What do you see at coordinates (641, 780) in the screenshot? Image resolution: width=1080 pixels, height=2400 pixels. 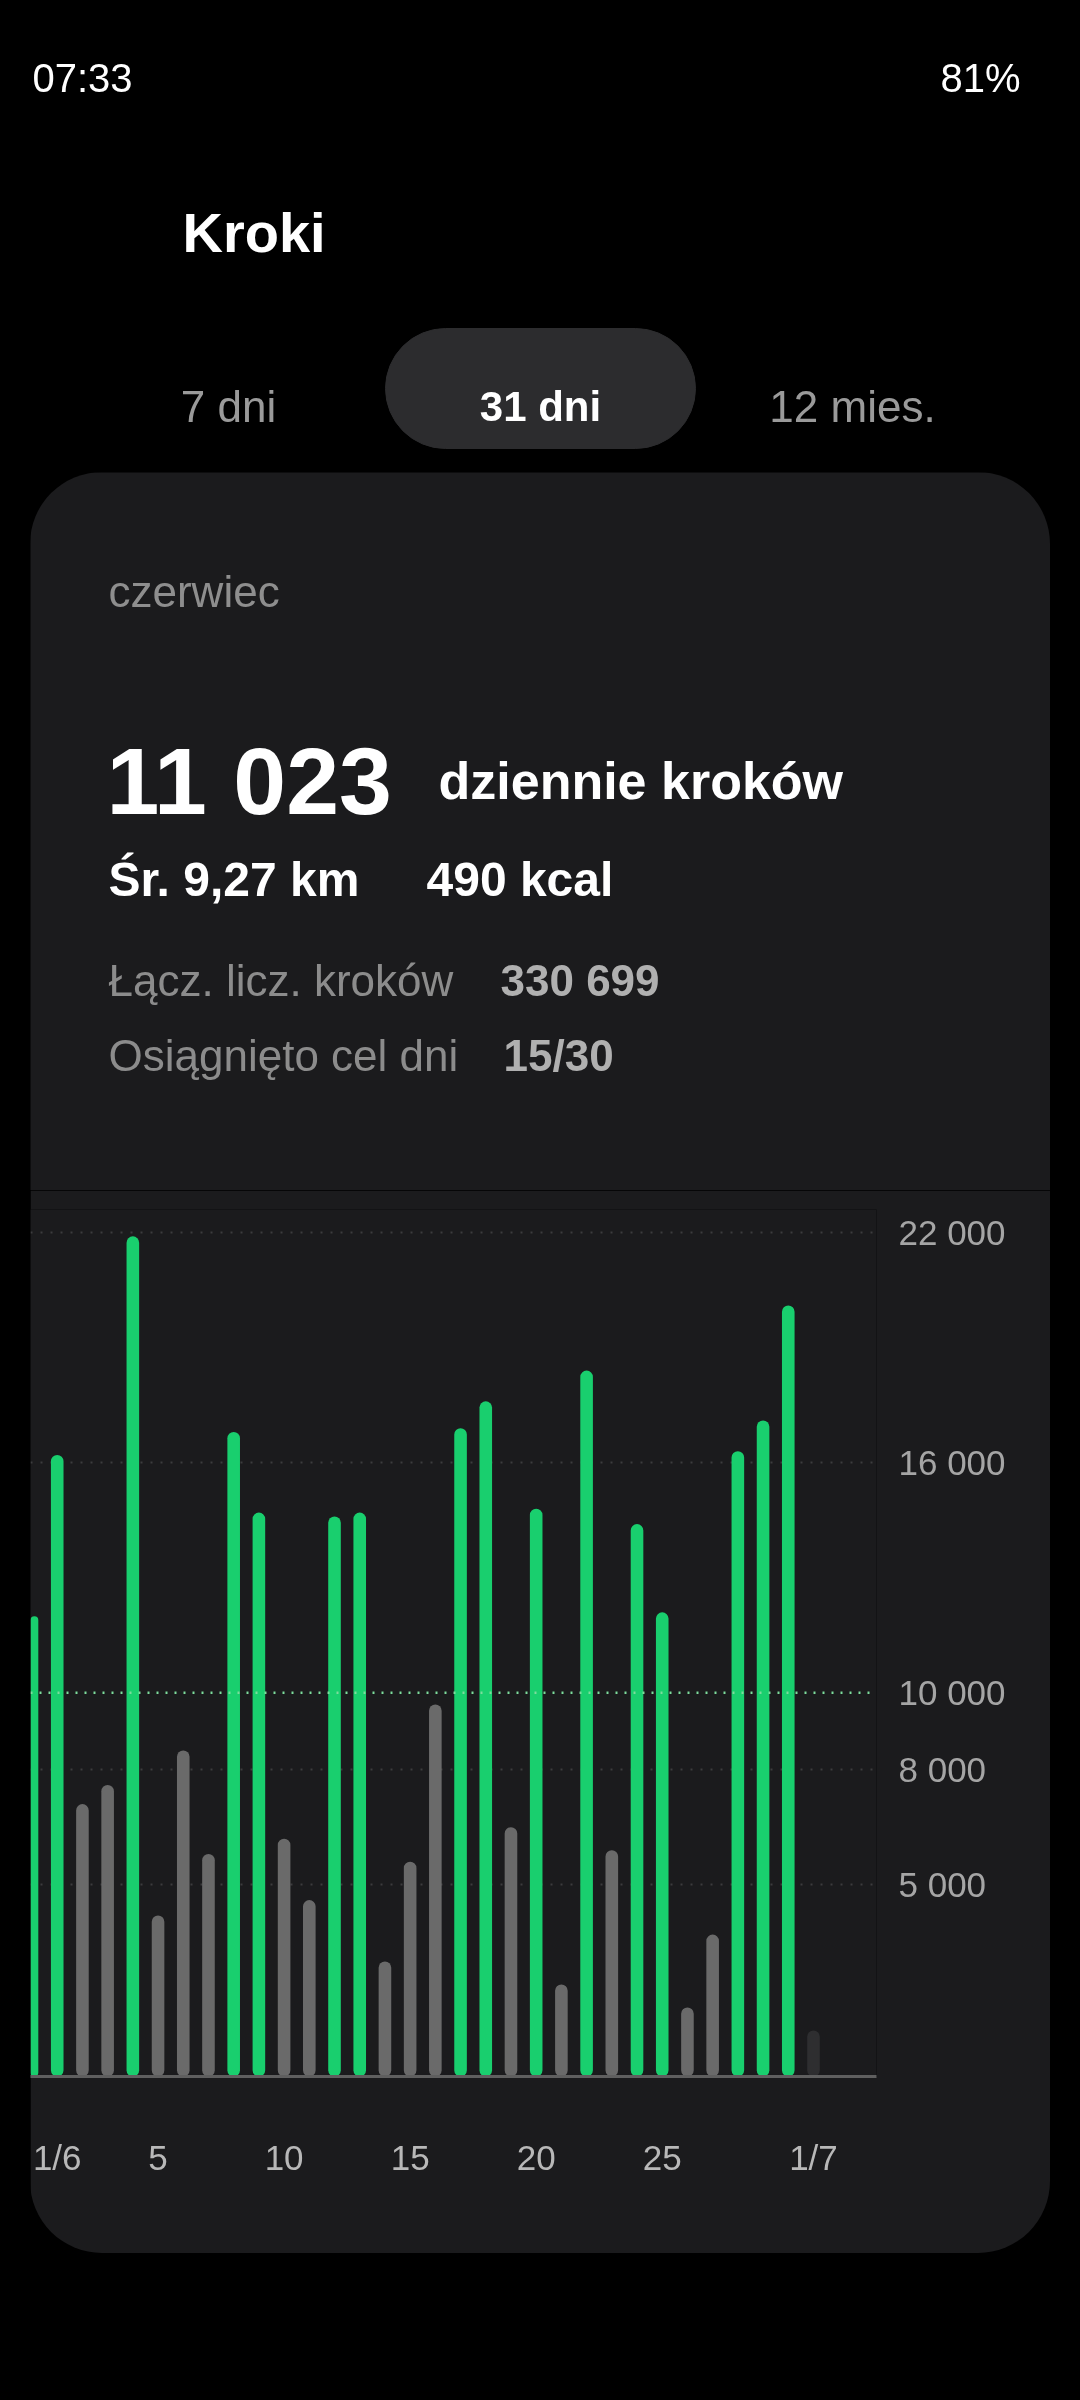 I see `text: dziennie kroków` at bounding box center [641, 780].